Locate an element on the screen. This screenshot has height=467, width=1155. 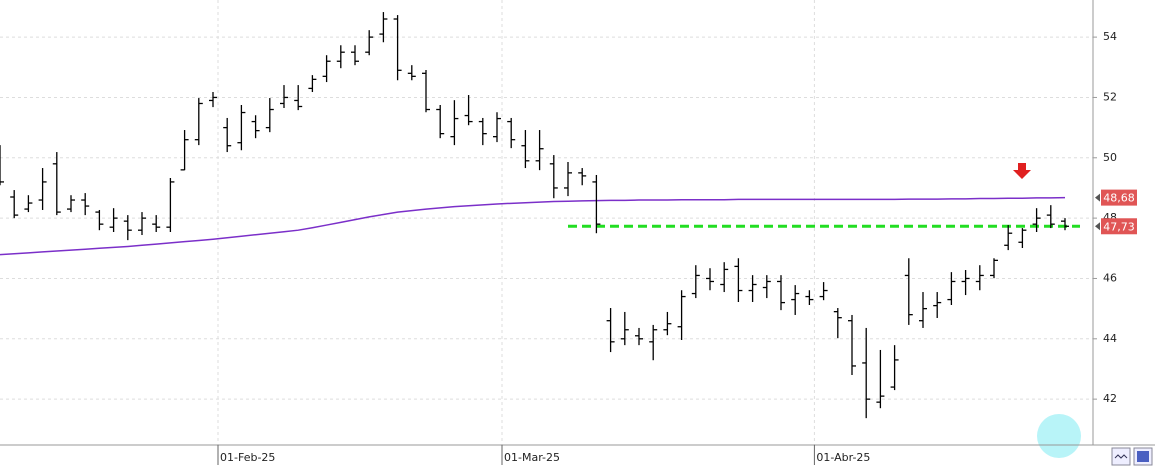
zoom-button is located at coordinates (1121, 456).